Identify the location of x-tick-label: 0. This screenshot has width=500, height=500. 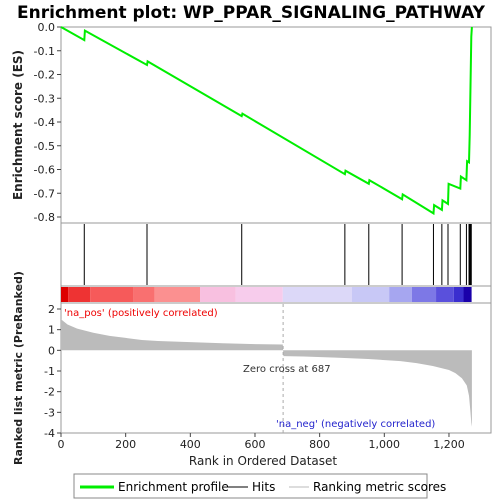
(61, 444).